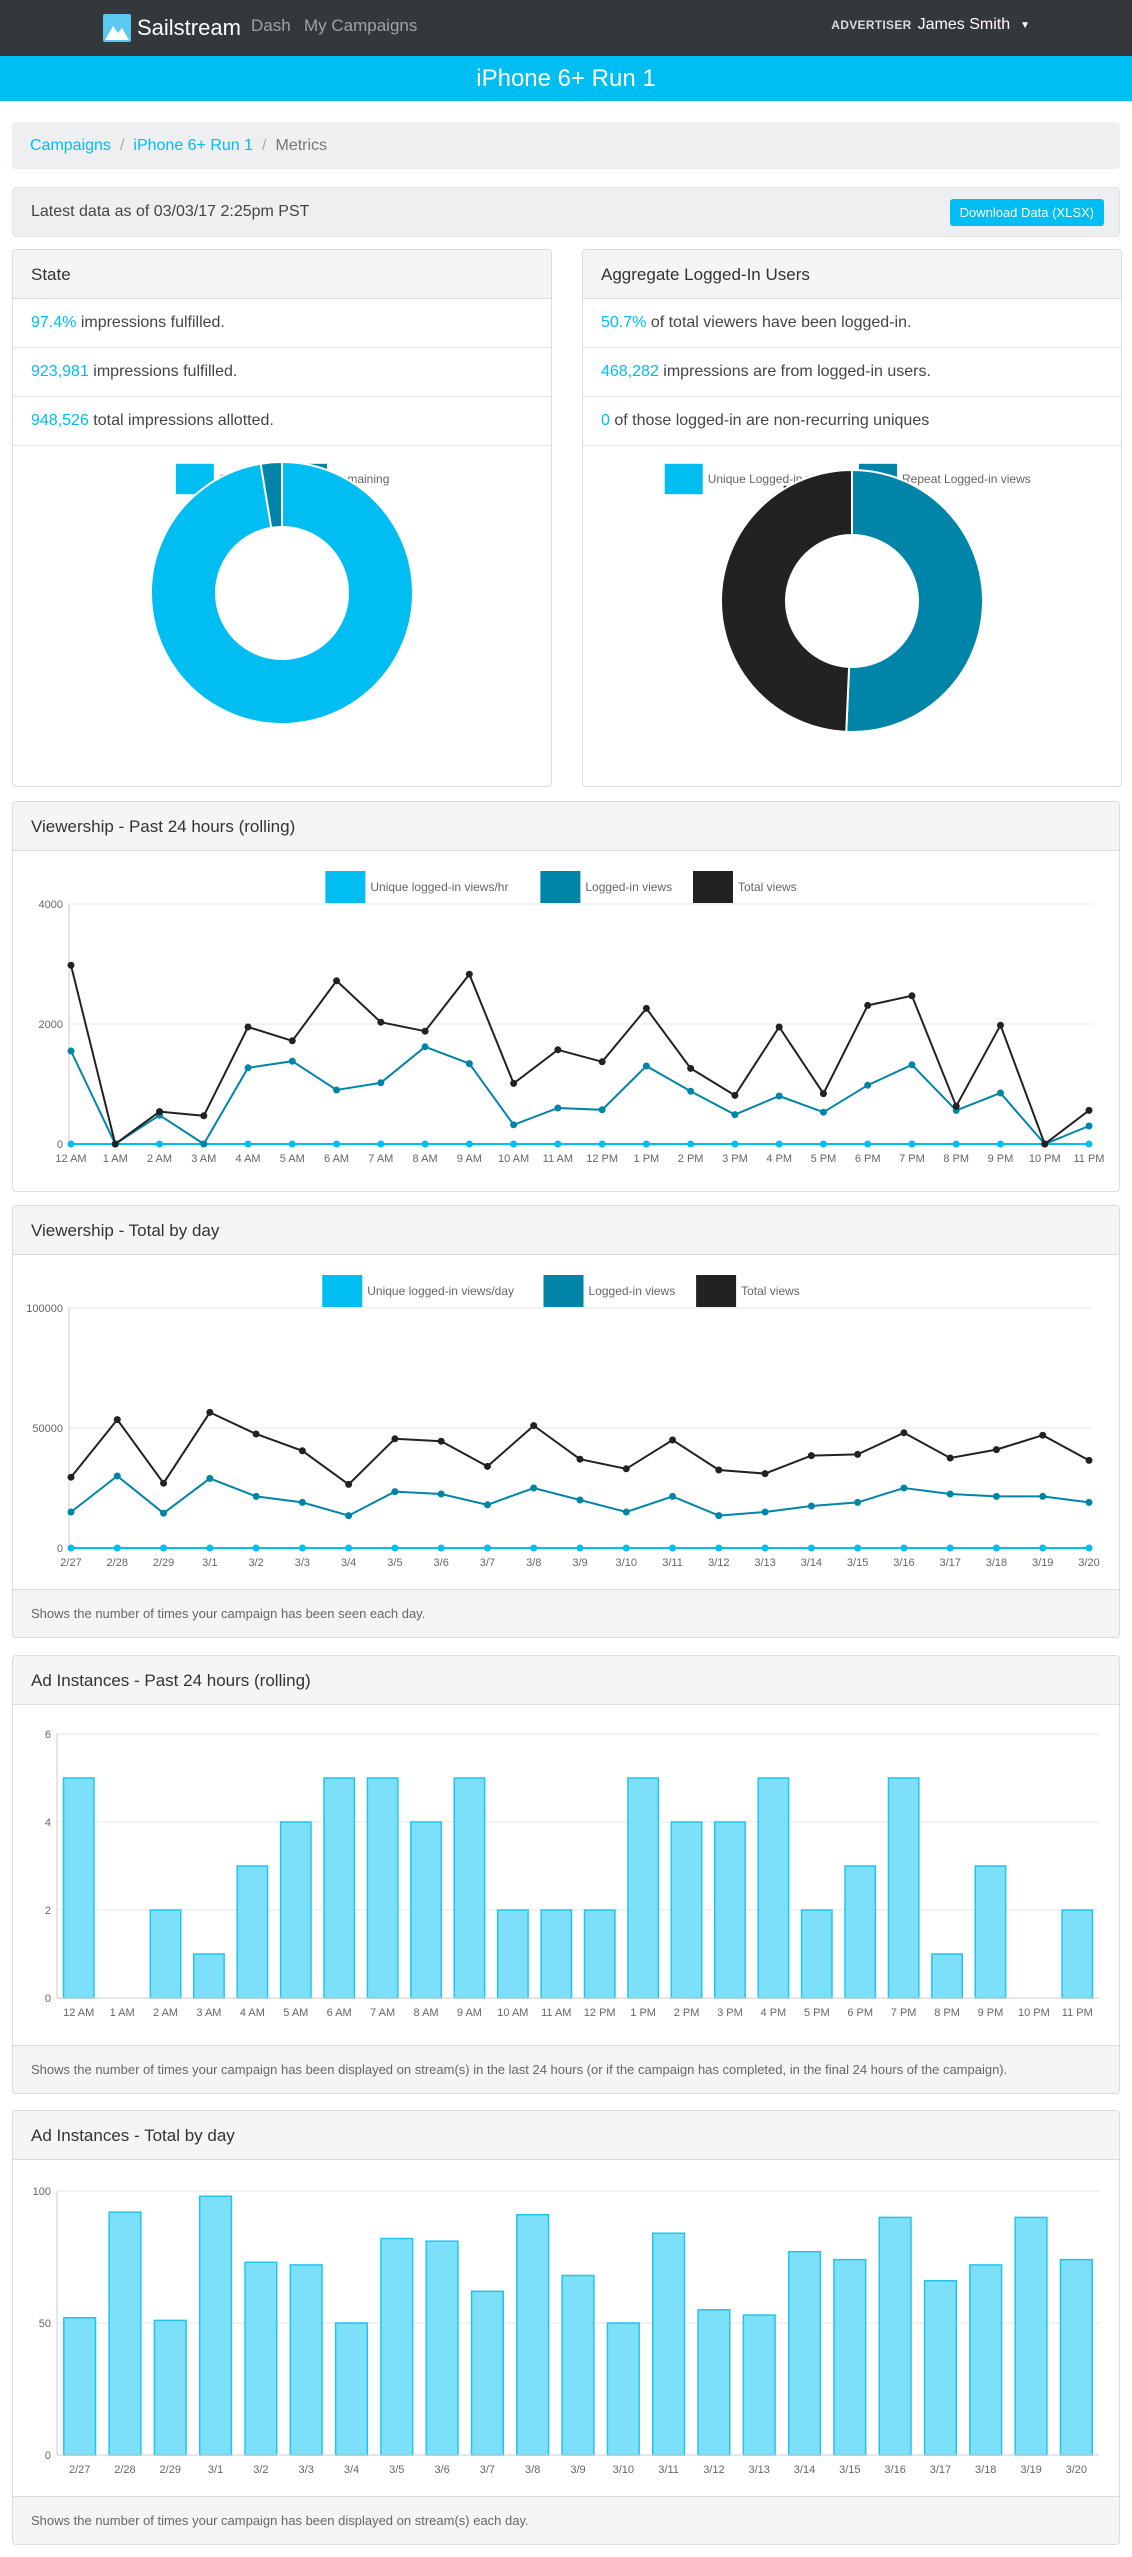  I want to click on stat-label: impressions fulfilled., so click(163, 371).